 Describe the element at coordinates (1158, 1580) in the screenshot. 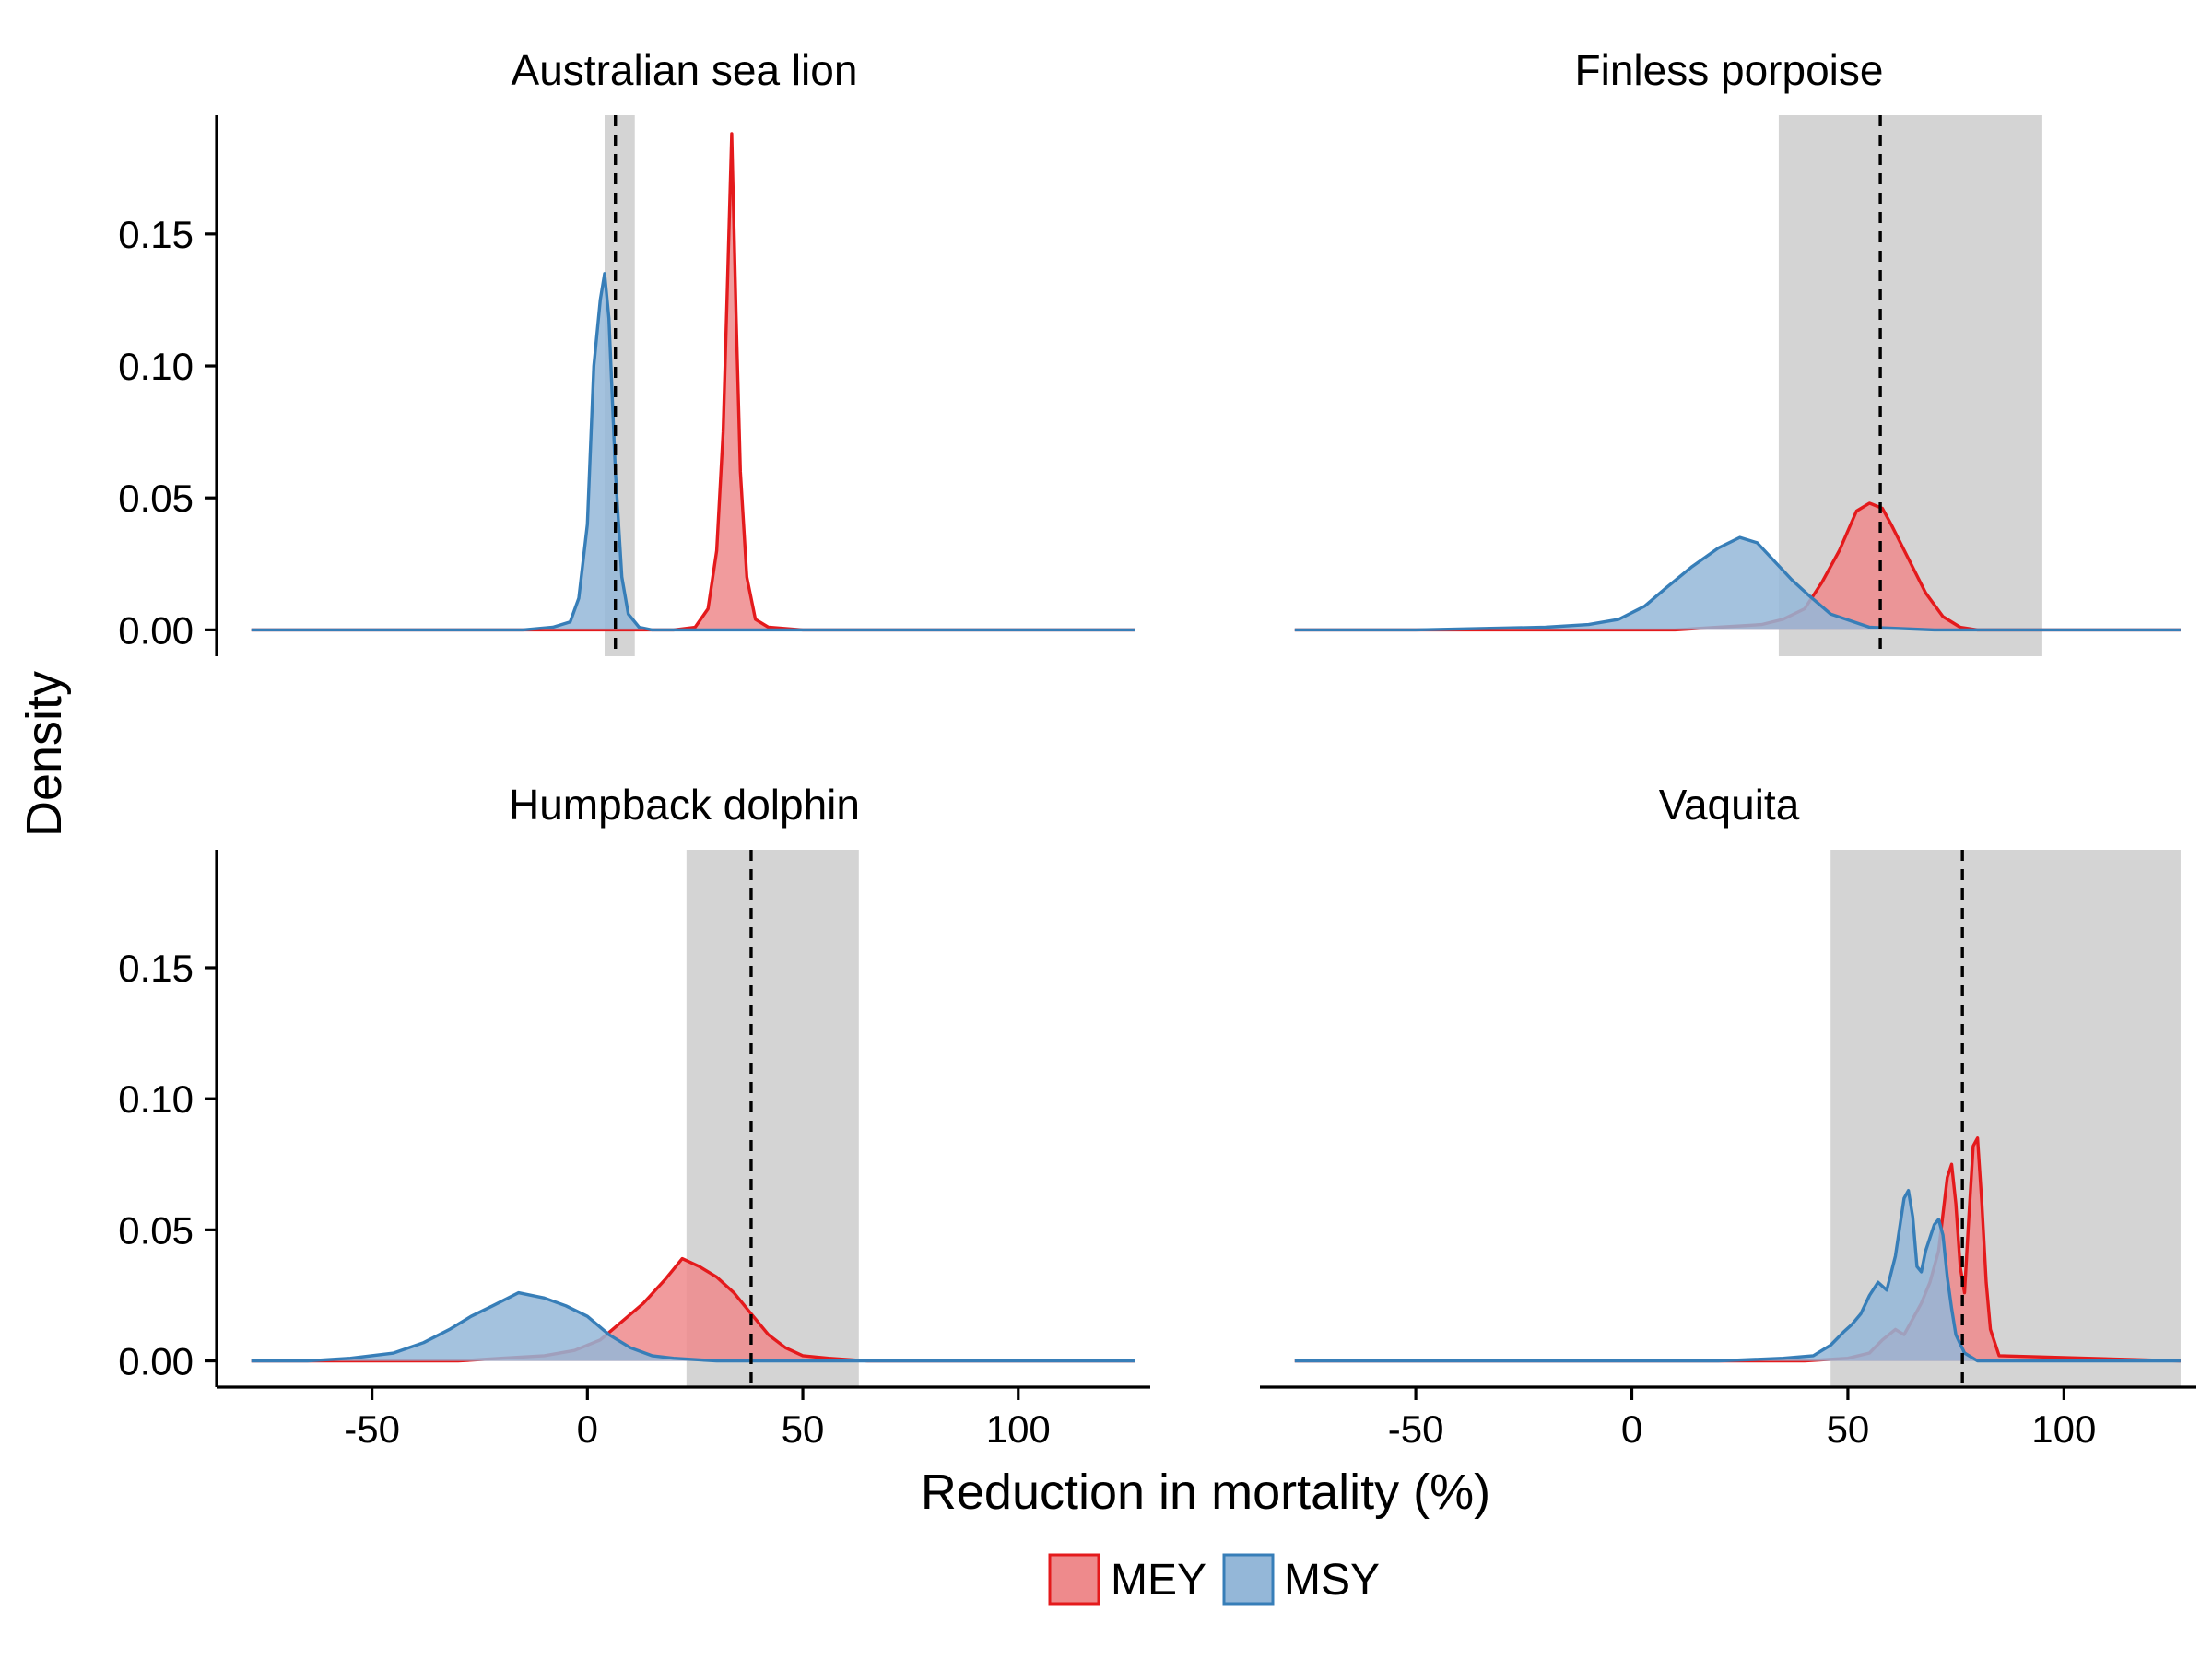

I see `legend-label-mey: MEY` at that location.